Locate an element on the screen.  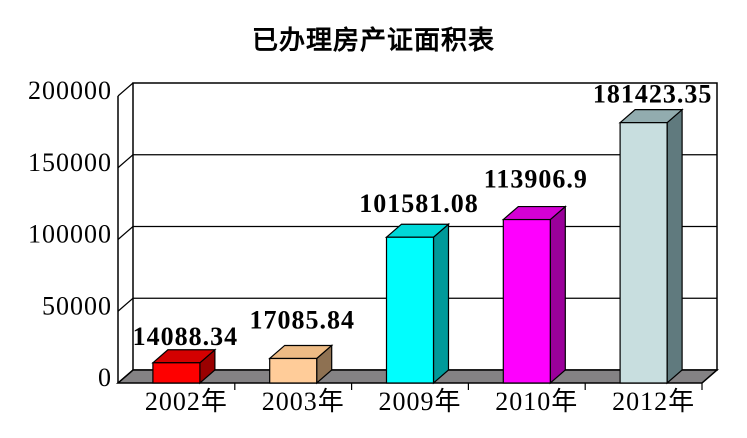
y-tick-label-0: 0 is located at coordinates (105, 377).